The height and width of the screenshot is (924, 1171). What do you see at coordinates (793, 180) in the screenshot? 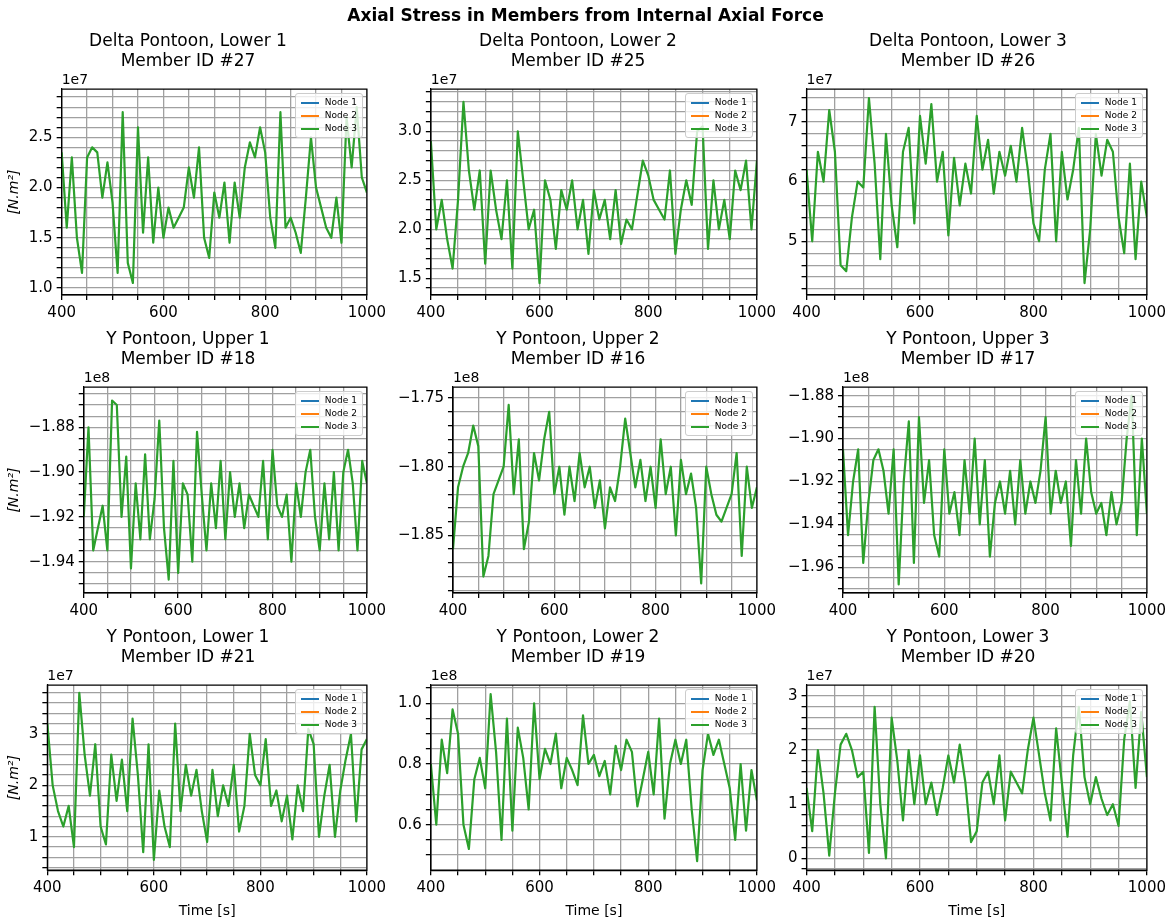
I see `y-tick-label: 6` at bounding box center [793, 180].